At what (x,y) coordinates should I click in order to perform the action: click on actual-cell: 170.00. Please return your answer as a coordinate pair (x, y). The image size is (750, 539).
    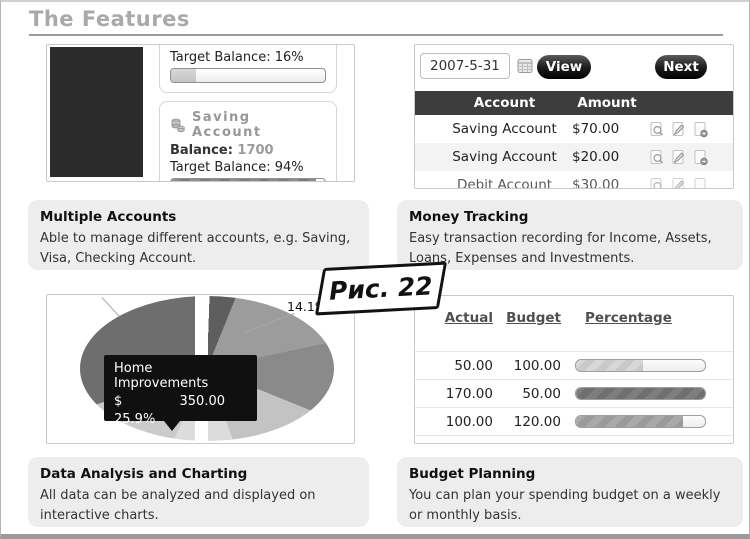
    Looking at the image, I should click on (469, 393).